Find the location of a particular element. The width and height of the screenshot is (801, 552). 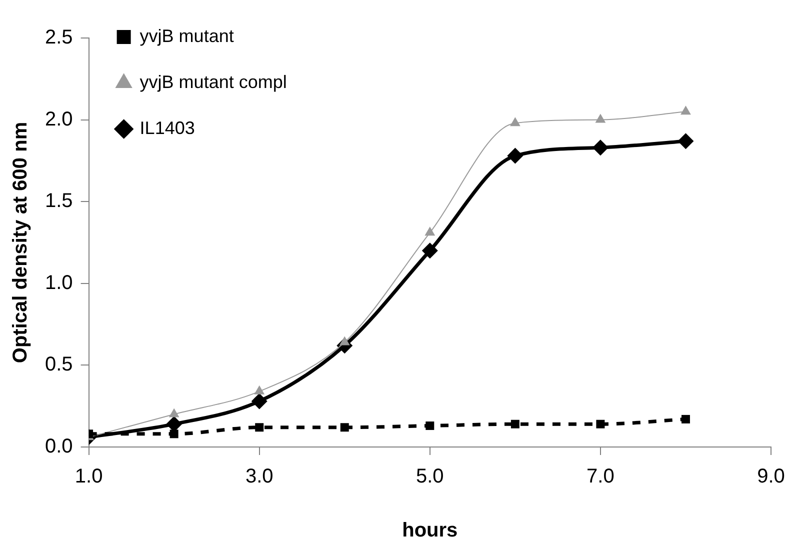

x-tick-label: 3.0 is located at coordinates (259, 477).